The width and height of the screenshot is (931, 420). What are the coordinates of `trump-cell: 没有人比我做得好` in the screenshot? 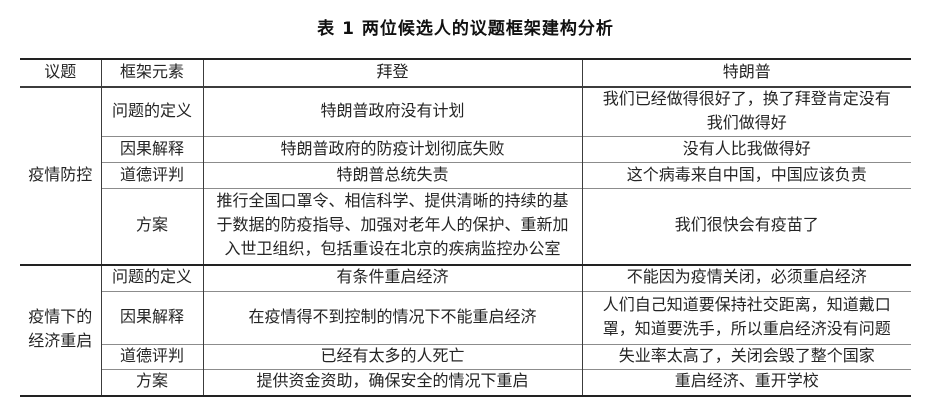 It's located at (746, 149).